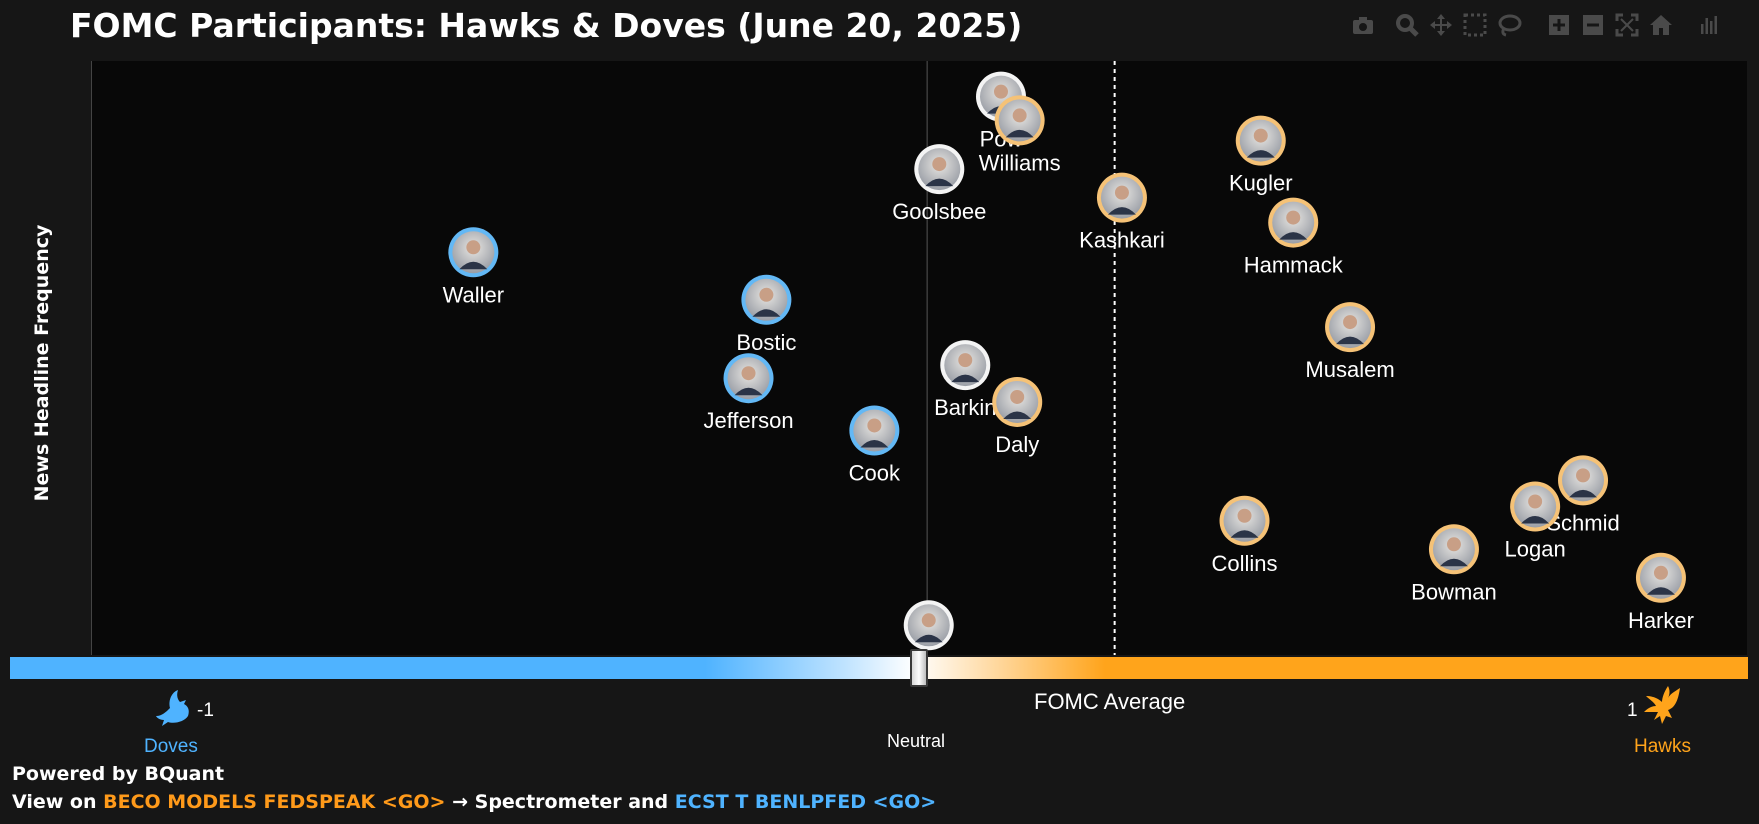 The width and height of the screenshot is (1759, 824). Describe the element at coordinates (1407, 25) in the screenshot. I see `zoom-icon` at that location.